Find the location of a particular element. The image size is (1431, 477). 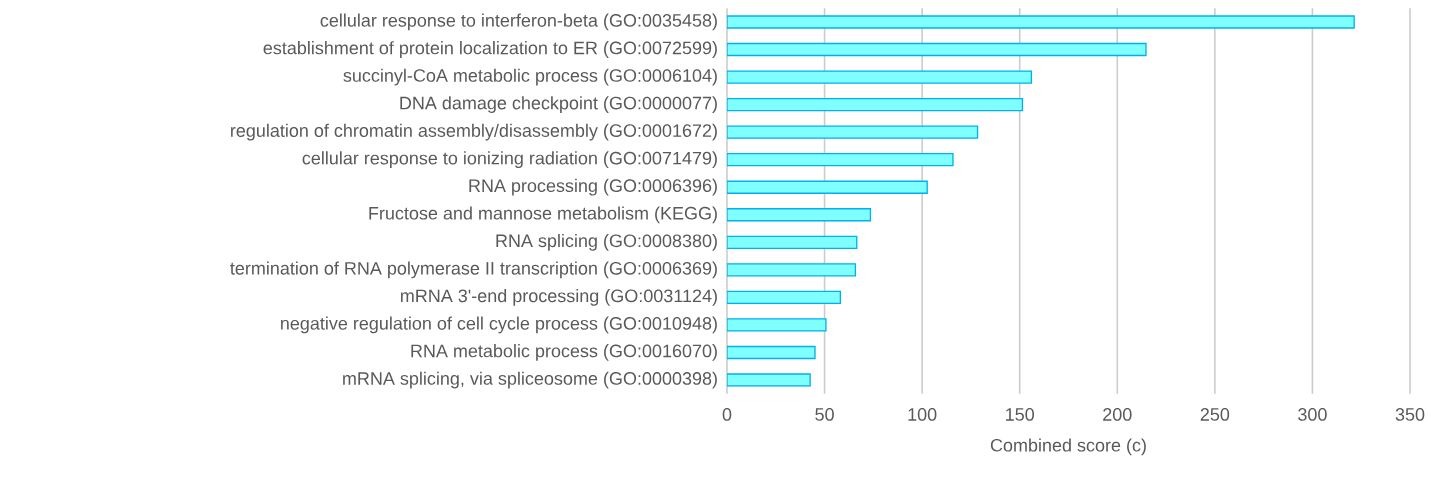

x-tick-label: 300 is located at coordinates (1312, 414).